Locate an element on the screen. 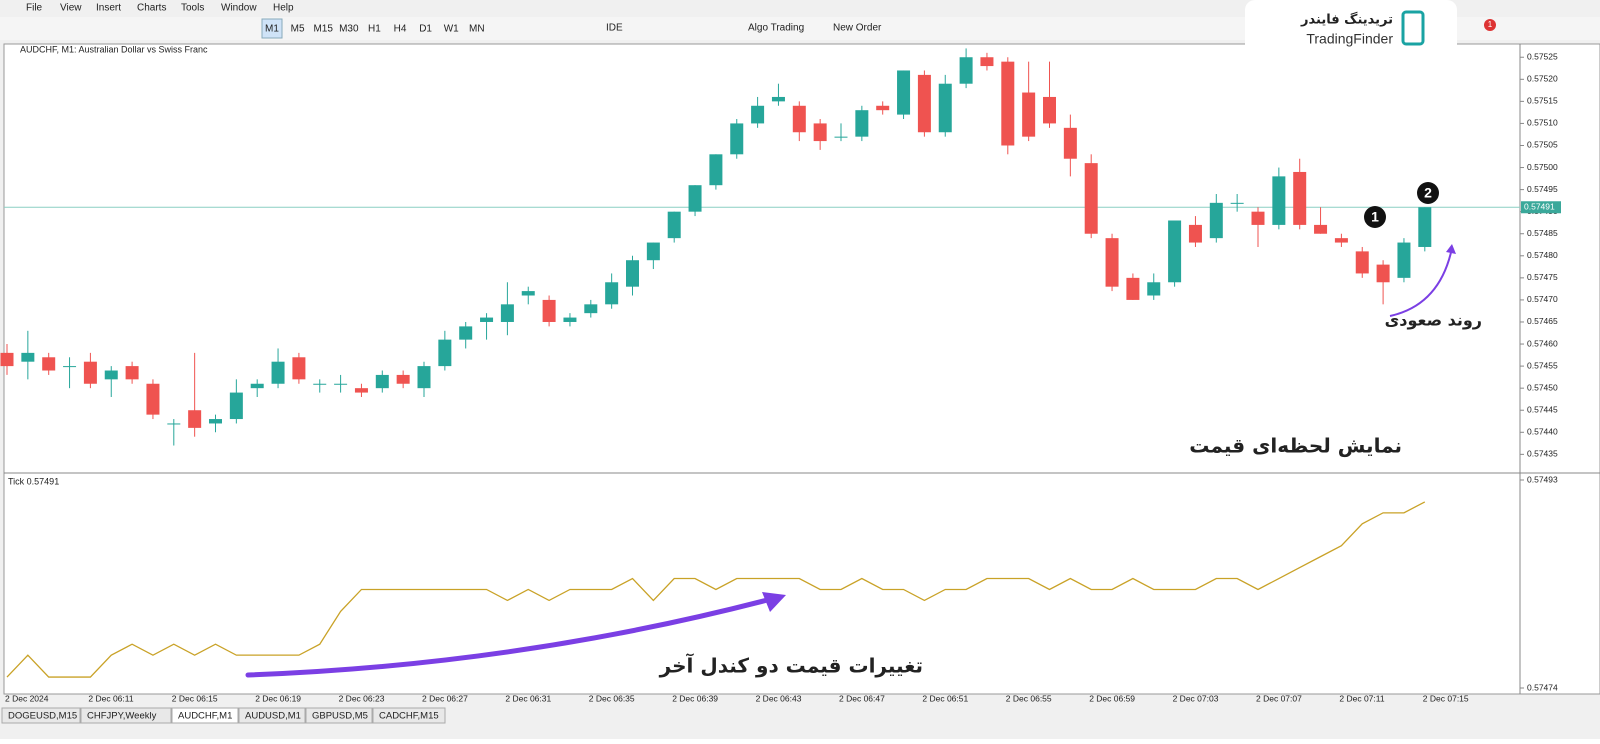  price-label: 0.57510 is located at coordinates (1542, 123).